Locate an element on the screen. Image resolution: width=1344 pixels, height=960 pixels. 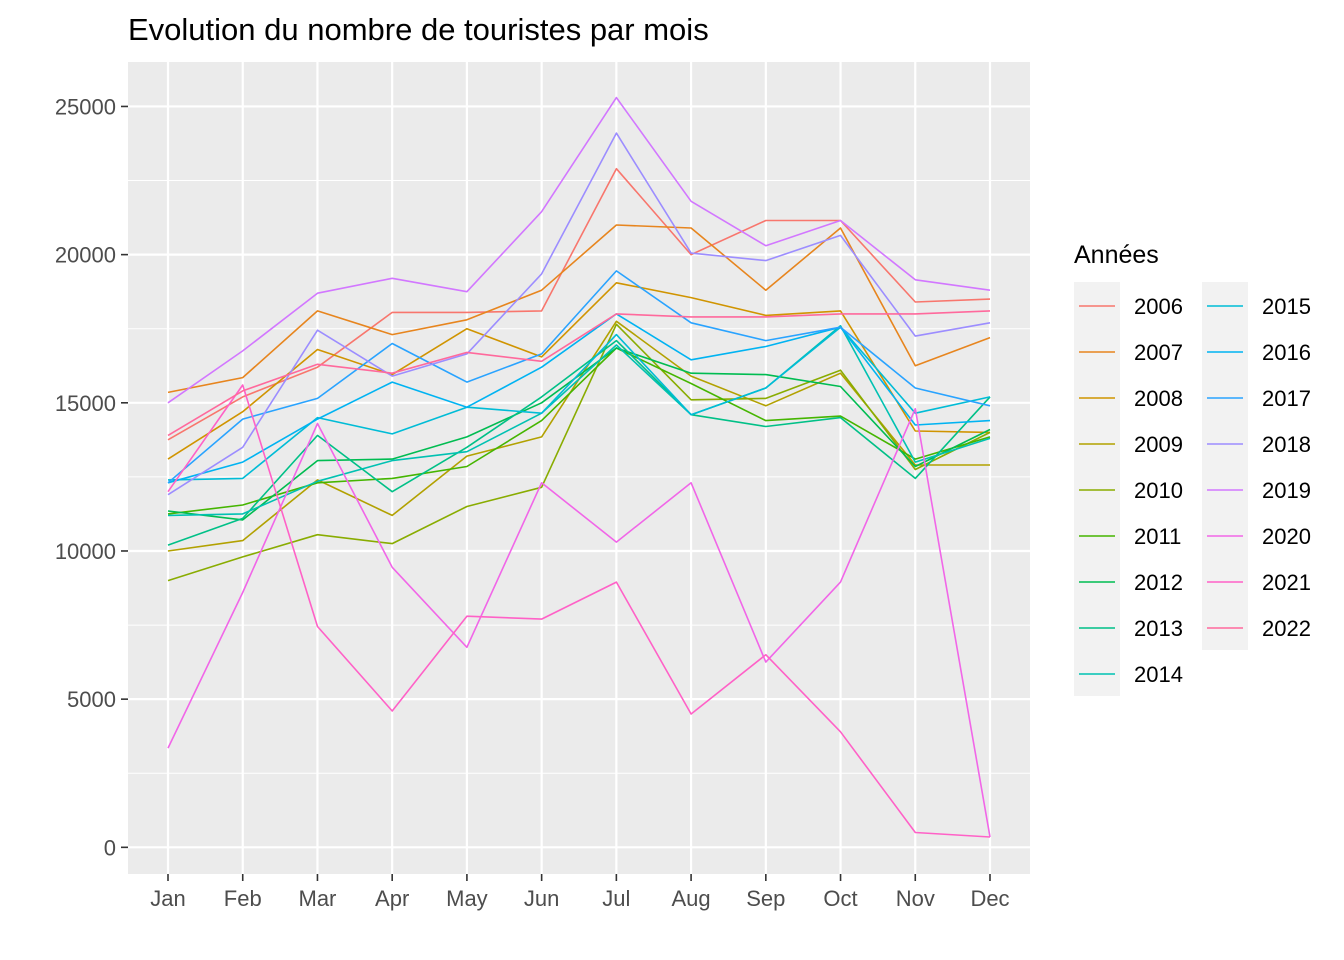
legend-label-2020: 2020 is located at coordinates (1286, 536).